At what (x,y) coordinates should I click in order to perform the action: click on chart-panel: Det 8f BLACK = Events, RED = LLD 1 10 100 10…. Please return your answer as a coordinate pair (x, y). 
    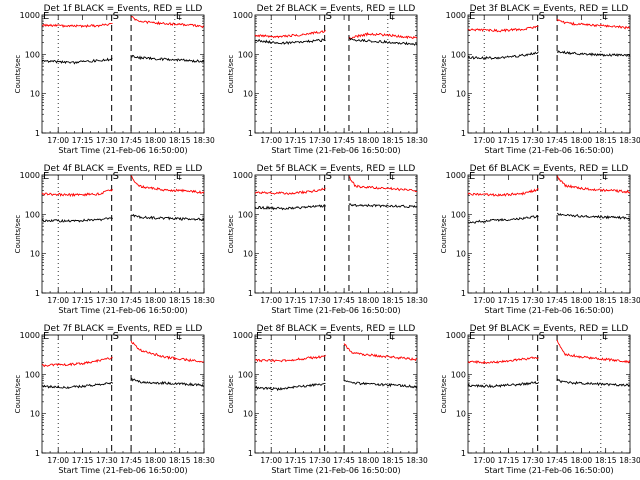
    Looking at the image, I should click on (327, 399).